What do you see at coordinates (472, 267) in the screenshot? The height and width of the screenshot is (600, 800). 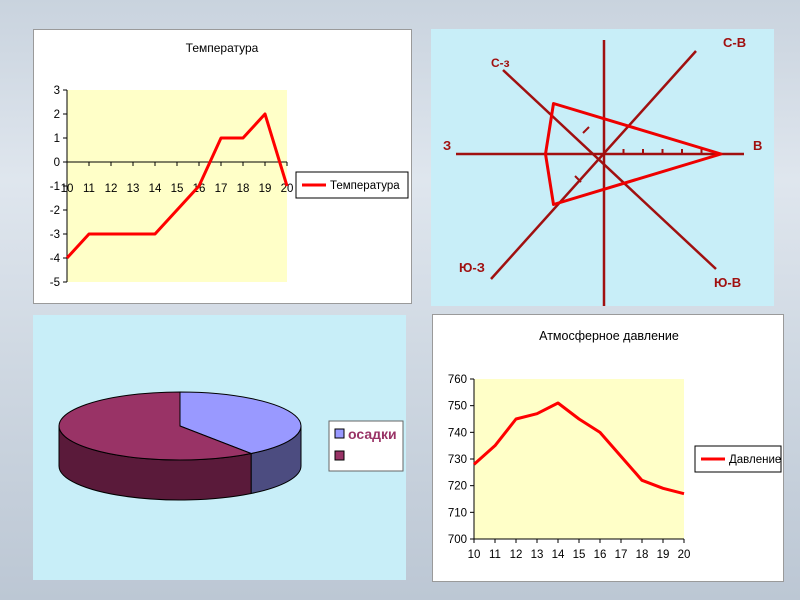 I see `wind-rose-label-sw: Ю-З` at bounding box center [472, 267].